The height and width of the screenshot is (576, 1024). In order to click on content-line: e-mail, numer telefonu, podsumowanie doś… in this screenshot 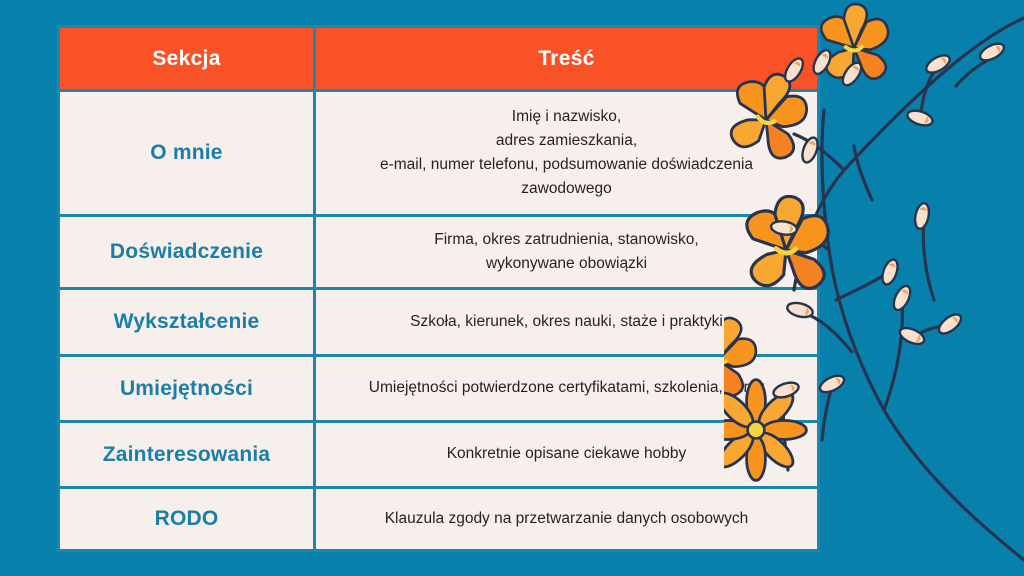, I will do `click(566, 164)`.